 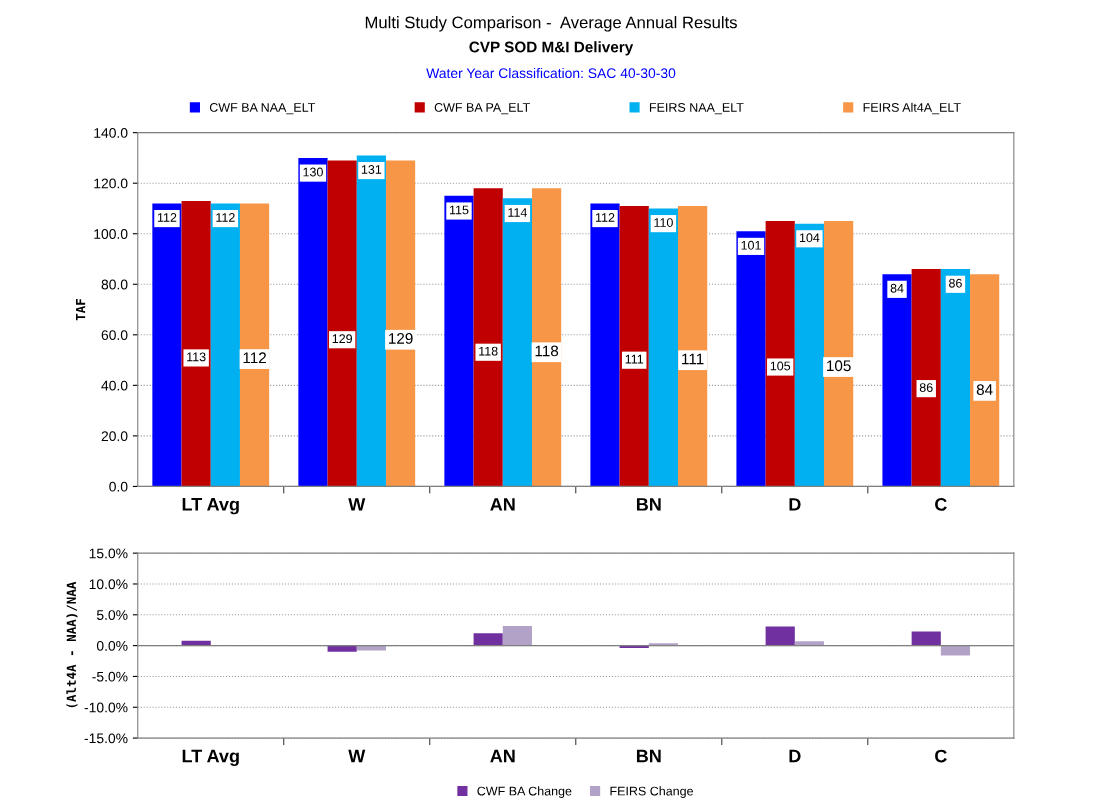 What do you see at coordinates (196, 357) in the screenshot?
I see `data-label: 113` at bounding box center [196, 357].